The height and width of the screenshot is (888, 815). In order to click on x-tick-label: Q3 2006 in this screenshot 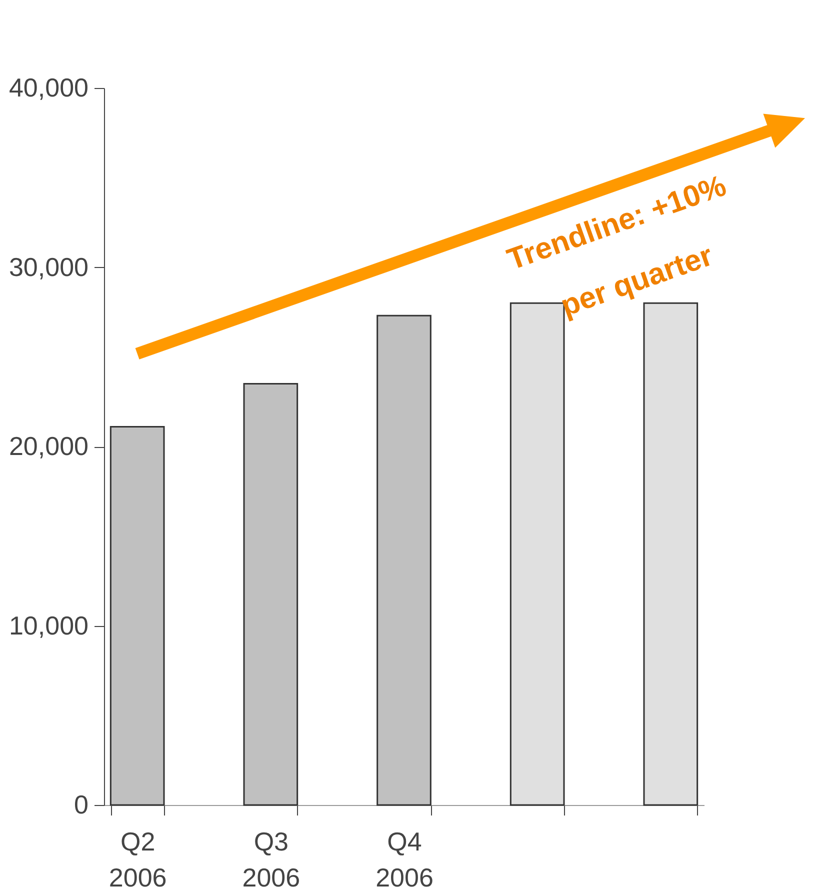, I will do `click(271, 857)`.